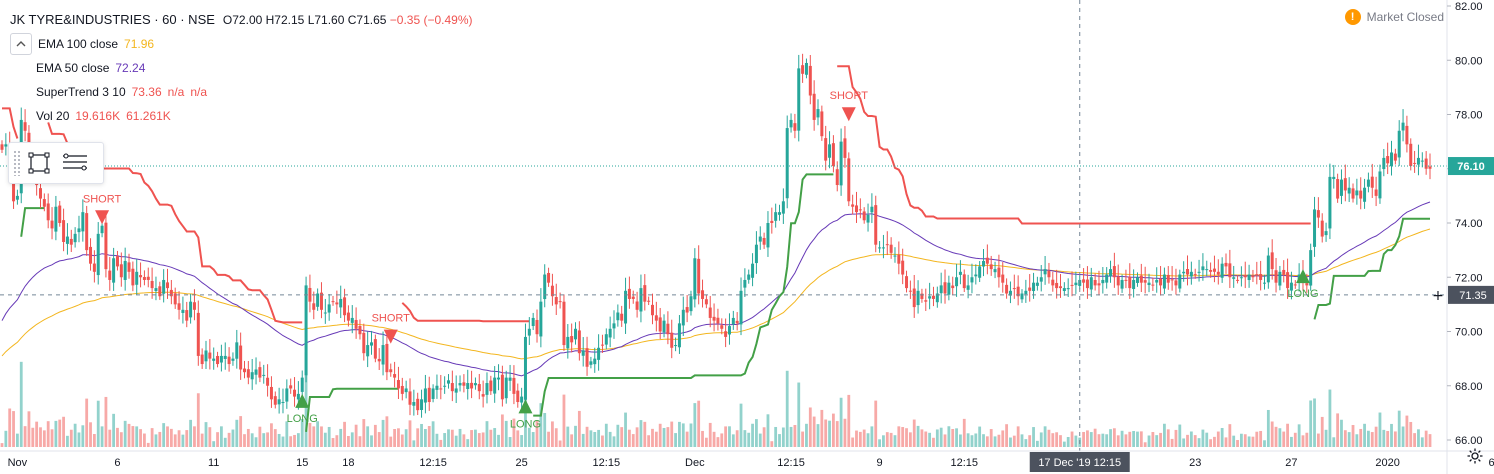  Describe the element at coordinates (176, 92) in the screenshot. I see `indicator-value: n/a` at that location.